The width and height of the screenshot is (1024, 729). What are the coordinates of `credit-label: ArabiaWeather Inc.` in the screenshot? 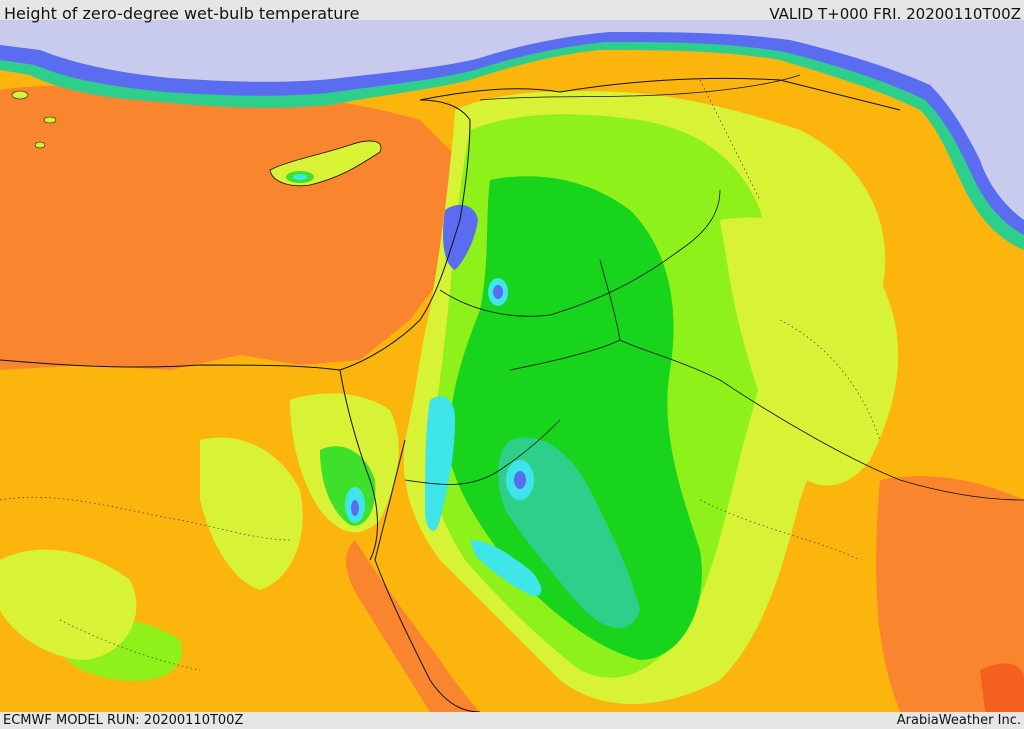 It's located at (958, 720).